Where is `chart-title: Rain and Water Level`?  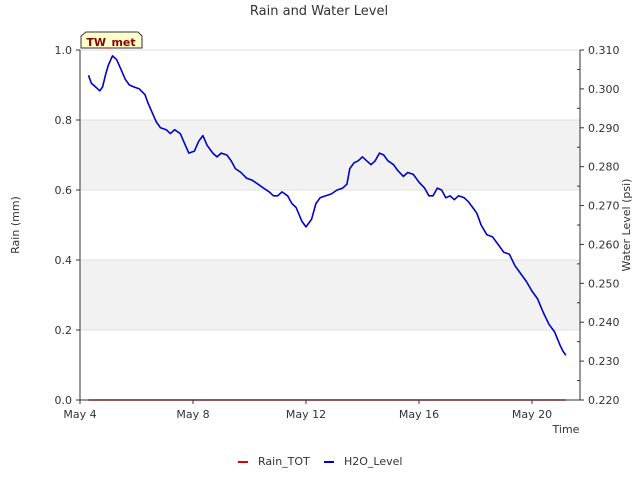 chart-title: Rain and Water Level is located at coordinates (319, 11).